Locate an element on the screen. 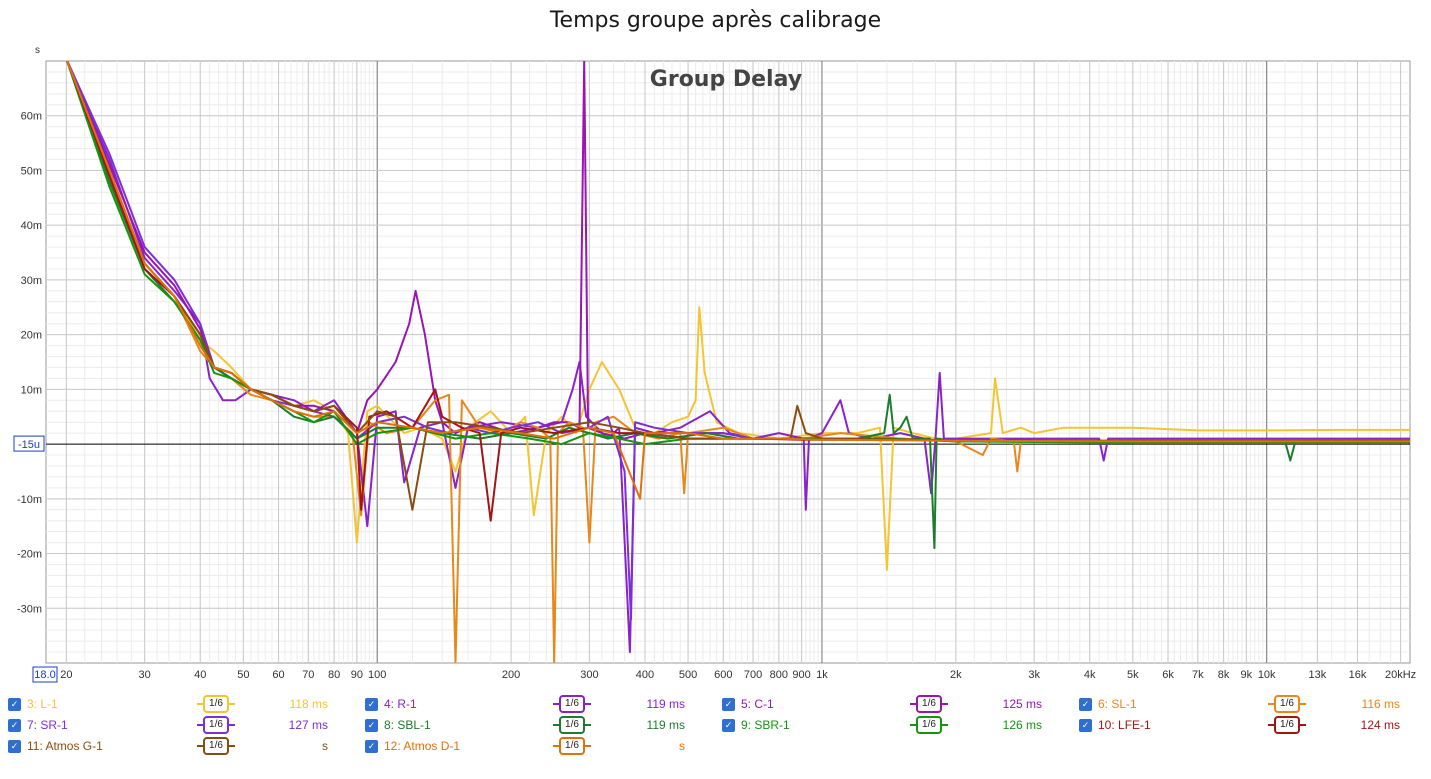 The width and height of the screenshot is (1431, 779). y-unit-label: s is located at coordinates (37, 50).